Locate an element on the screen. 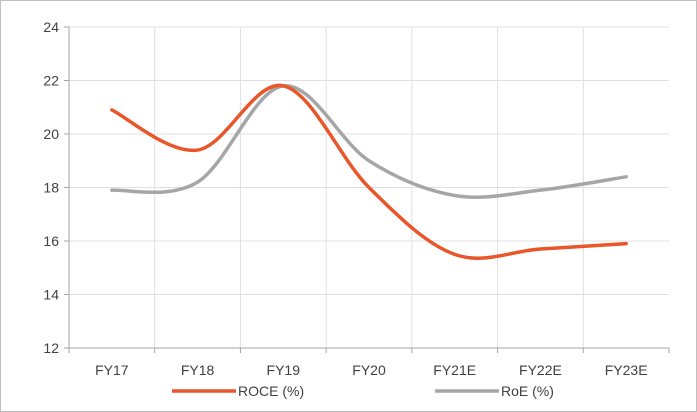 The height and width of the screenshot is (412, 697). y-tick-label: 20 is located at coordinates (51, 134).